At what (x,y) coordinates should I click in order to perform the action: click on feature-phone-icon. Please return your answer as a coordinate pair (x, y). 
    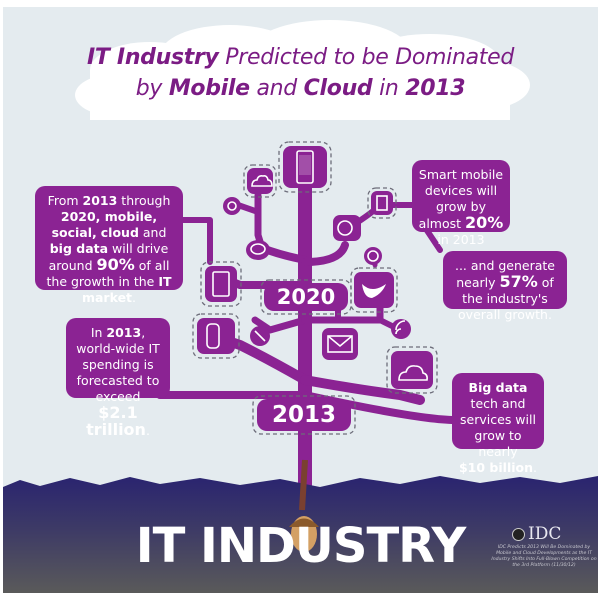
    Looking at the image, I should click on (213, 336).